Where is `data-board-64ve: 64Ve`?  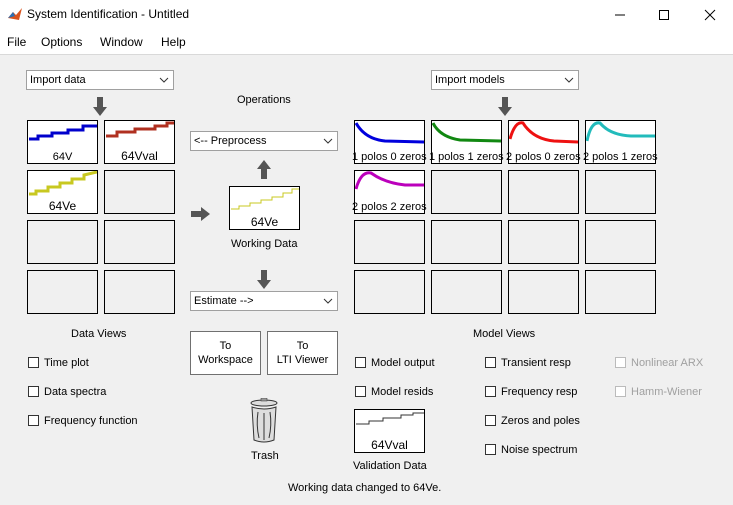 data-board-64ve: 64Ve is located at coordinates (62, 192).